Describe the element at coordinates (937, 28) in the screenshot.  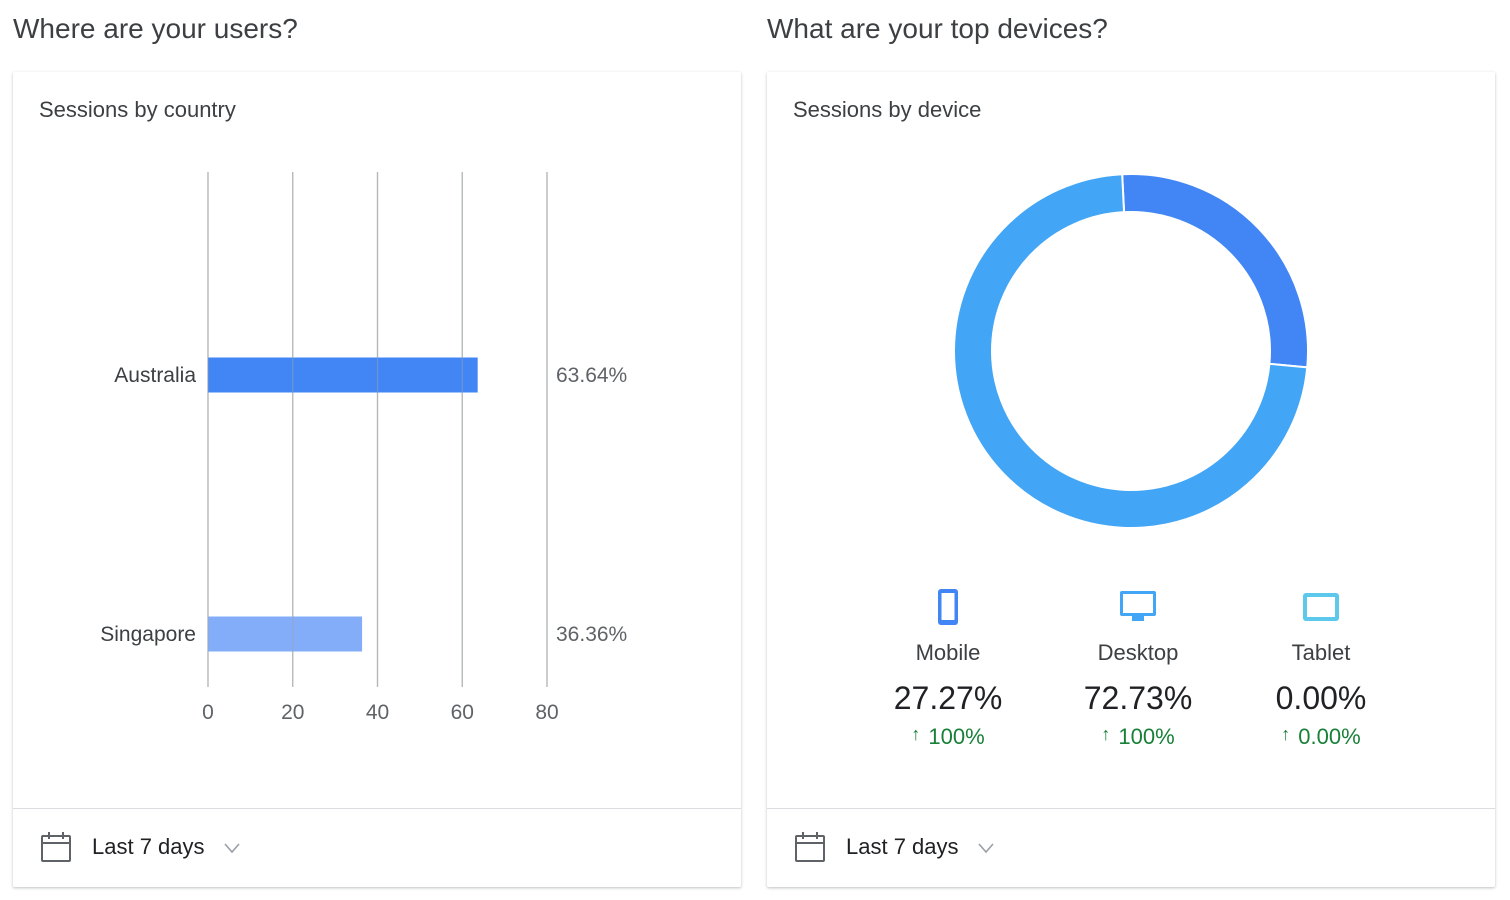
I see `section-title-devices: What are your top devices?` at that location.